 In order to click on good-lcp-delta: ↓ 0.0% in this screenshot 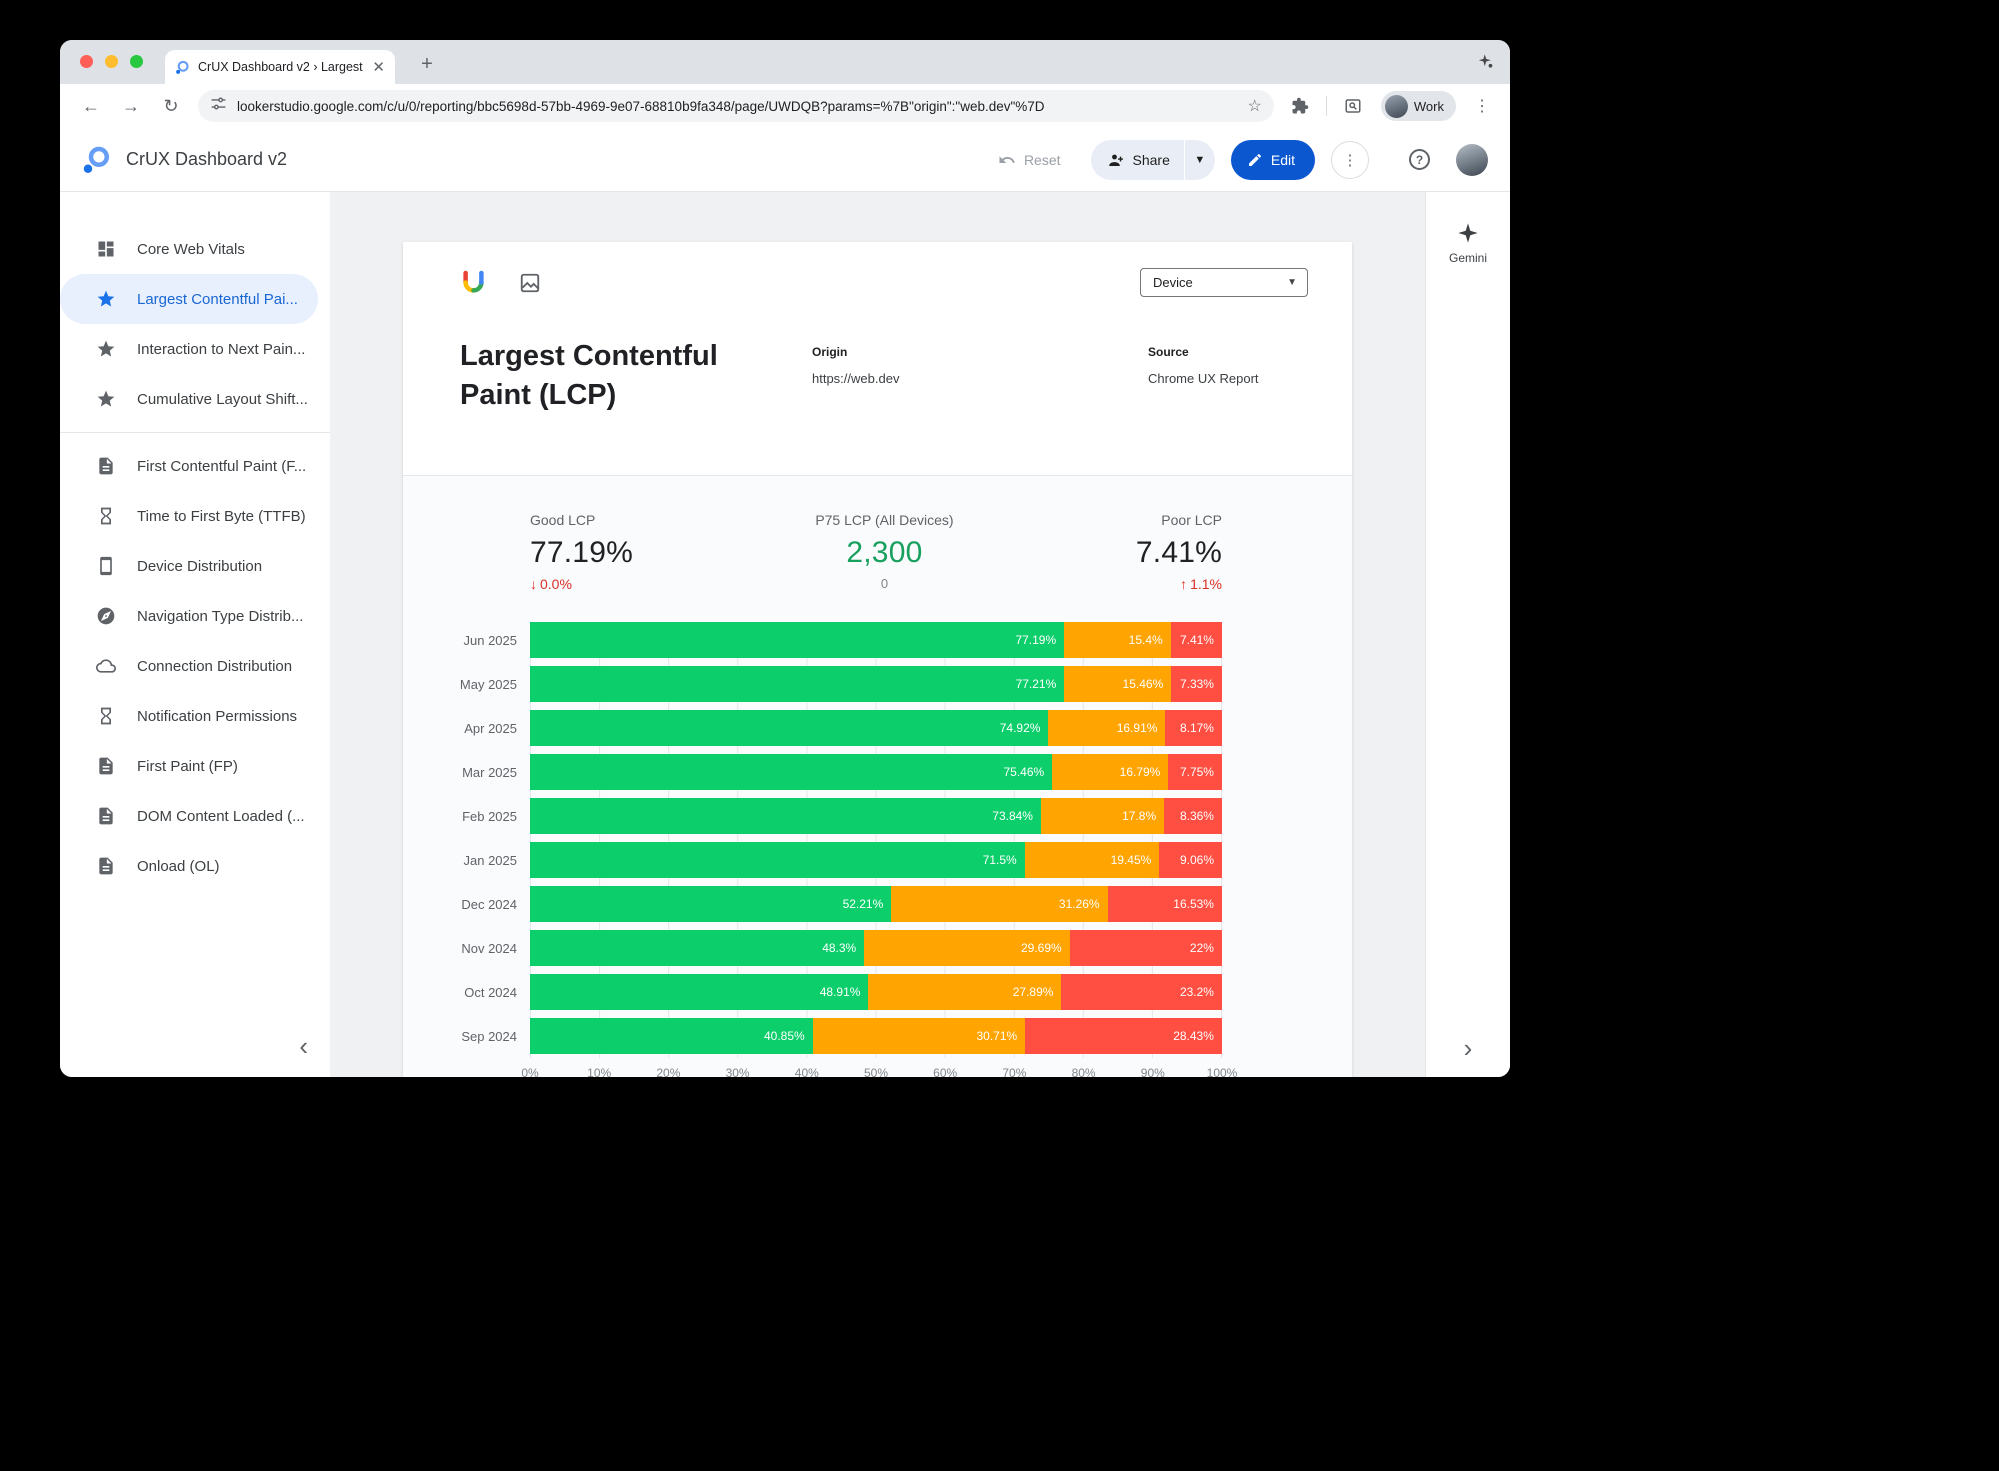, I will do `click(551, 584)`.